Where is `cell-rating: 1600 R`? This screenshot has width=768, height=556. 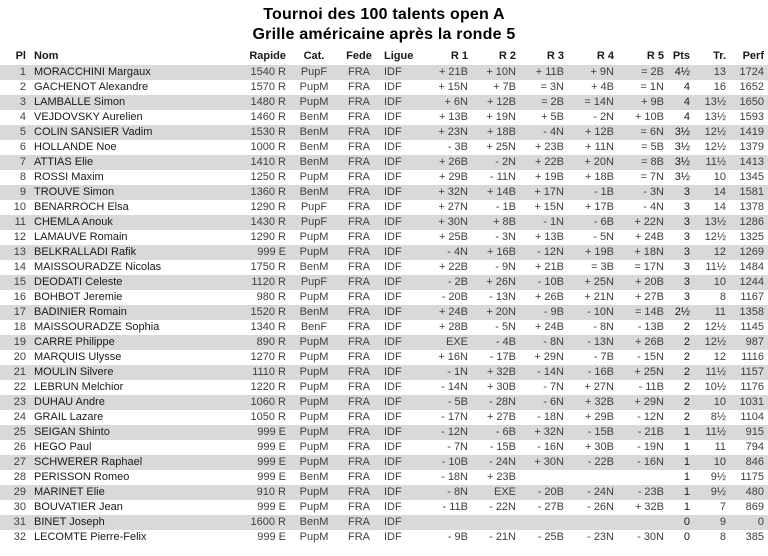
cell-rating: 1600 R is located at coordinates (268, 522).